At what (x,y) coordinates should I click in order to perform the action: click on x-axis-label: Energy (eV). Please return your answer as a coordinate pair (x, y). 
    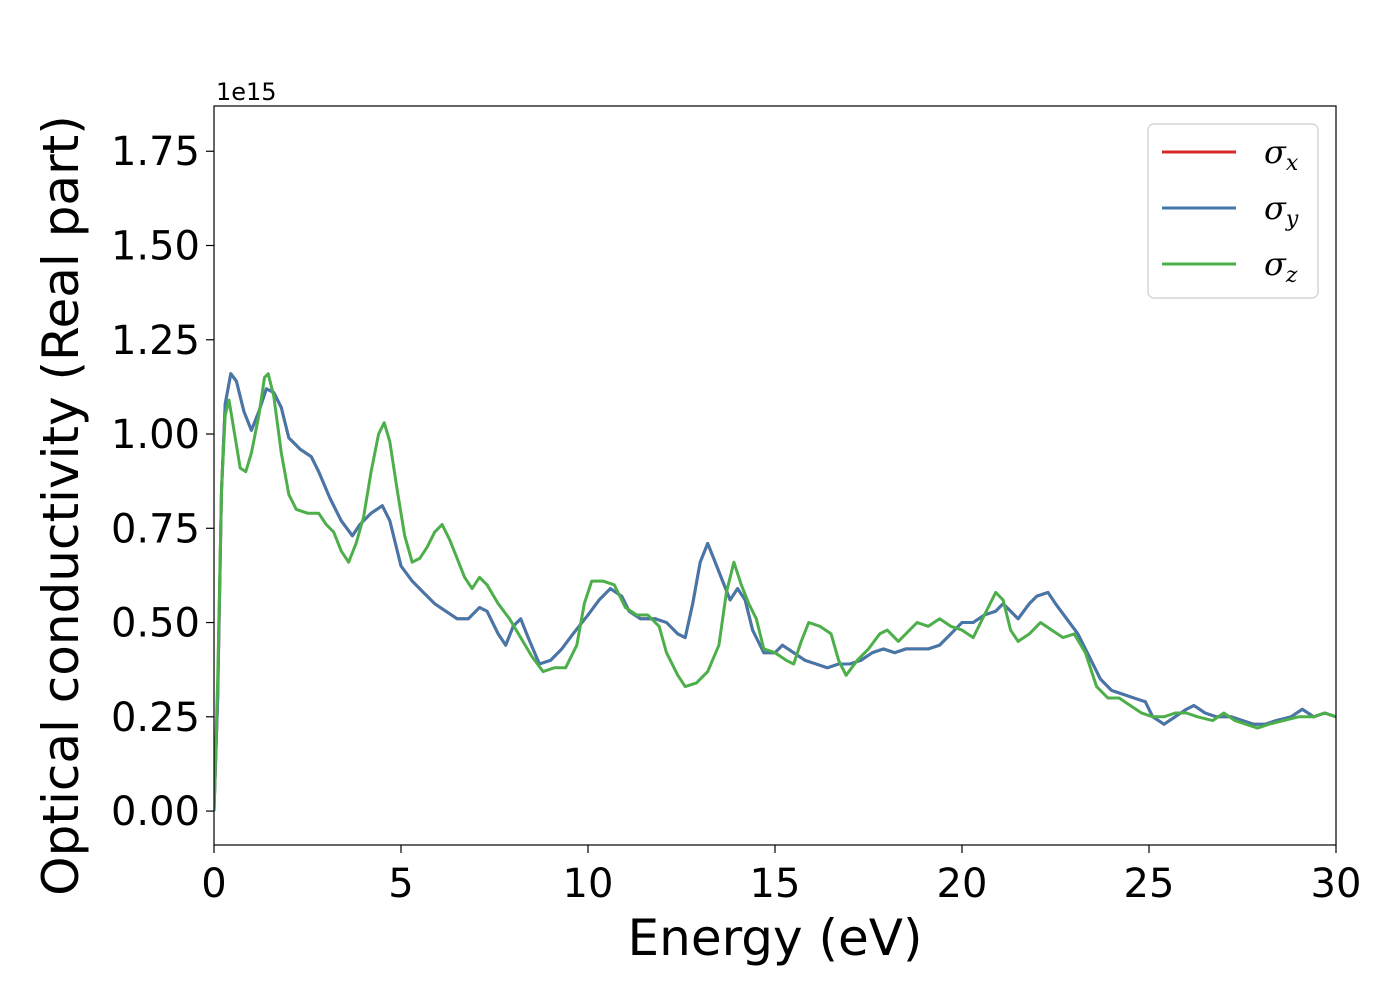
    Looking at the image, I should click on (775, 938).